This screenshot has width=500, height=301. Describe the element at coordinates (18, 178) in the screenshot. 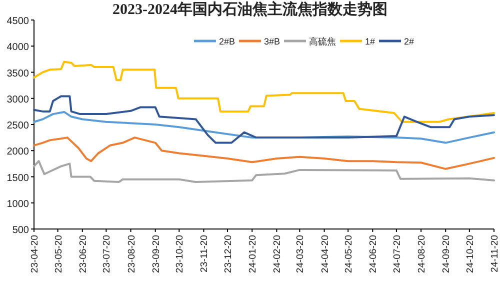

I see `y-tick-label: 1500` at that location.